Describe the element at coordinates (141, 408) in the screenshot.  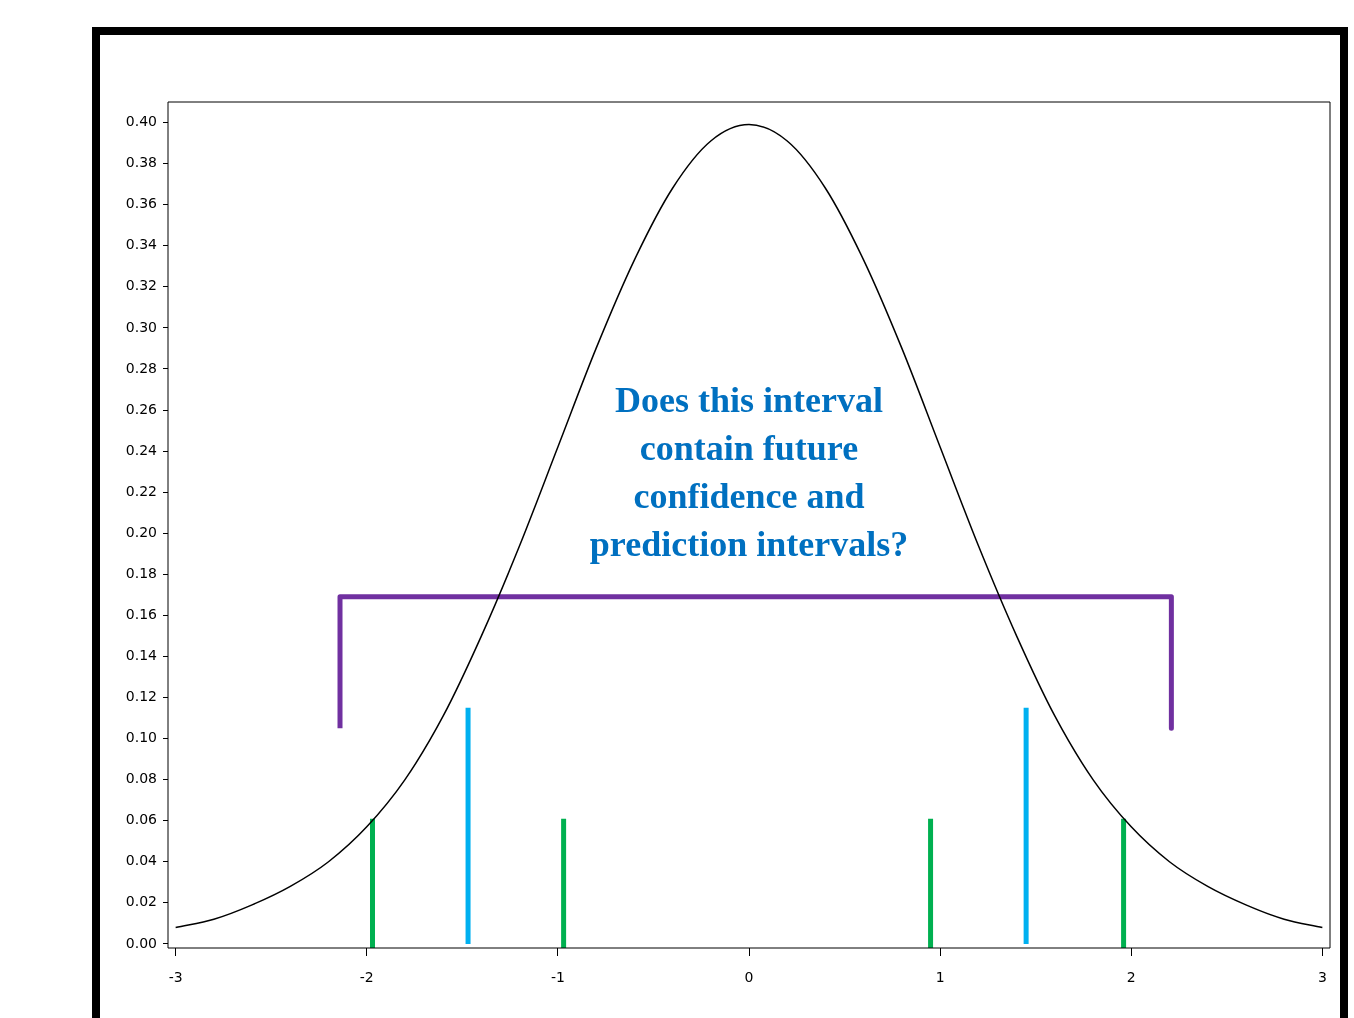
I see `y-tick-label: 0.26` at that location.